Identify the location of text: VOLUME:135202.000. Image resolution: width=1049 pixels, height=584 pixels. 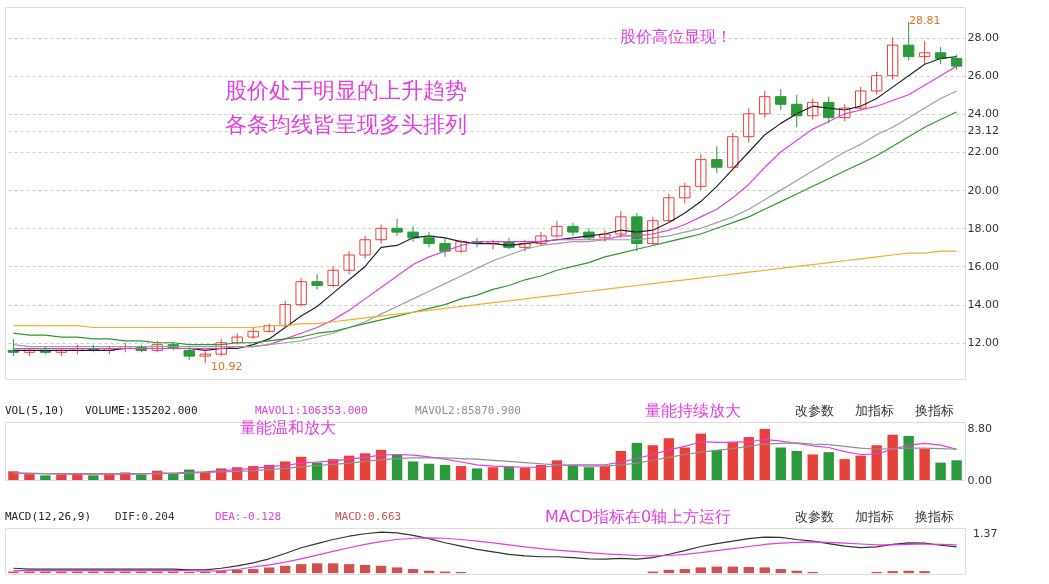
(141, 410).